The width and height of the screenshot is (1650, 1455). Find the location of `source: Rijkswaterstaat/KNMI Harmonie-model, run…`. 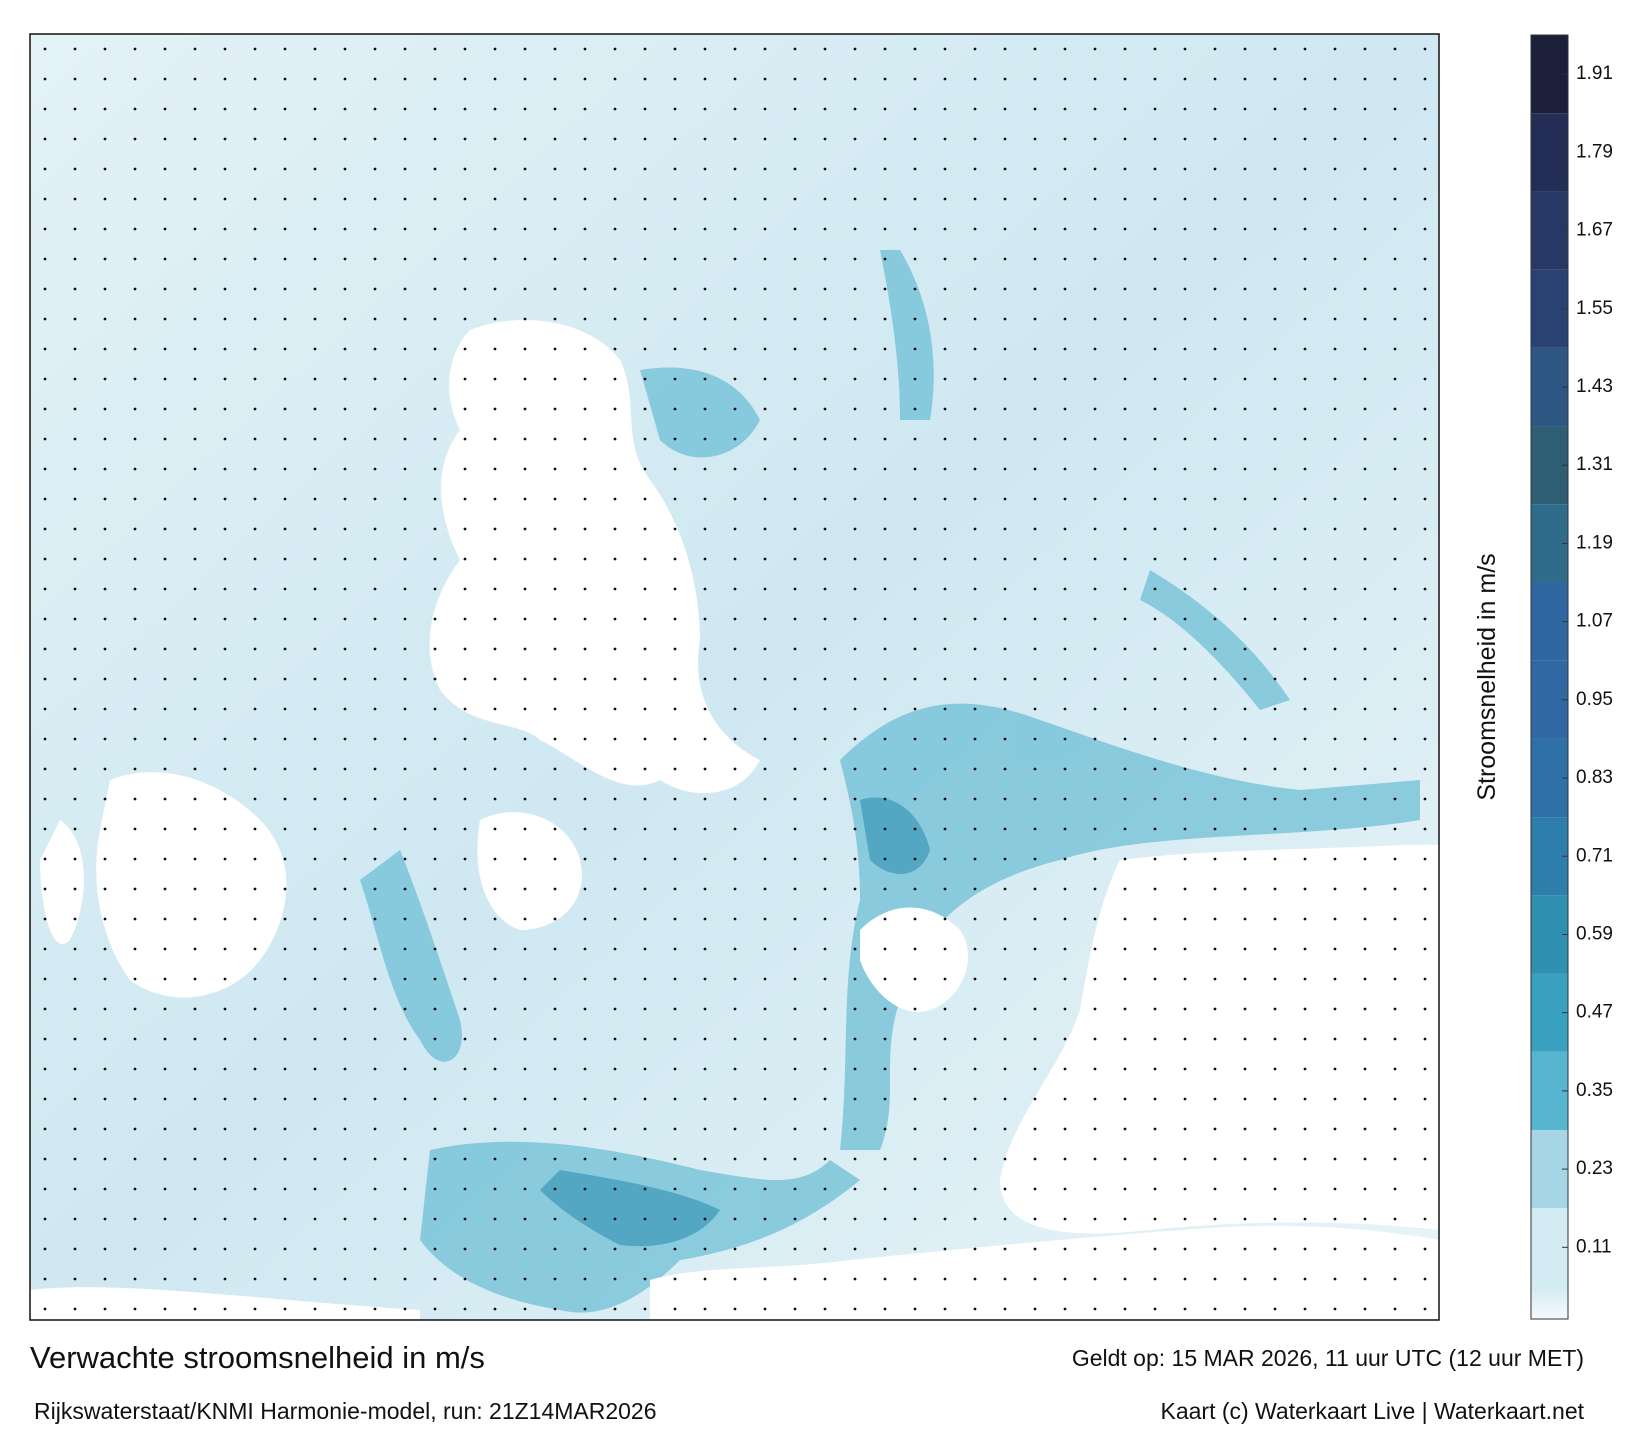

source: Rijkswaterstaat/KNMI Harmonie-model, run… is located at coordinates (345, 1411).